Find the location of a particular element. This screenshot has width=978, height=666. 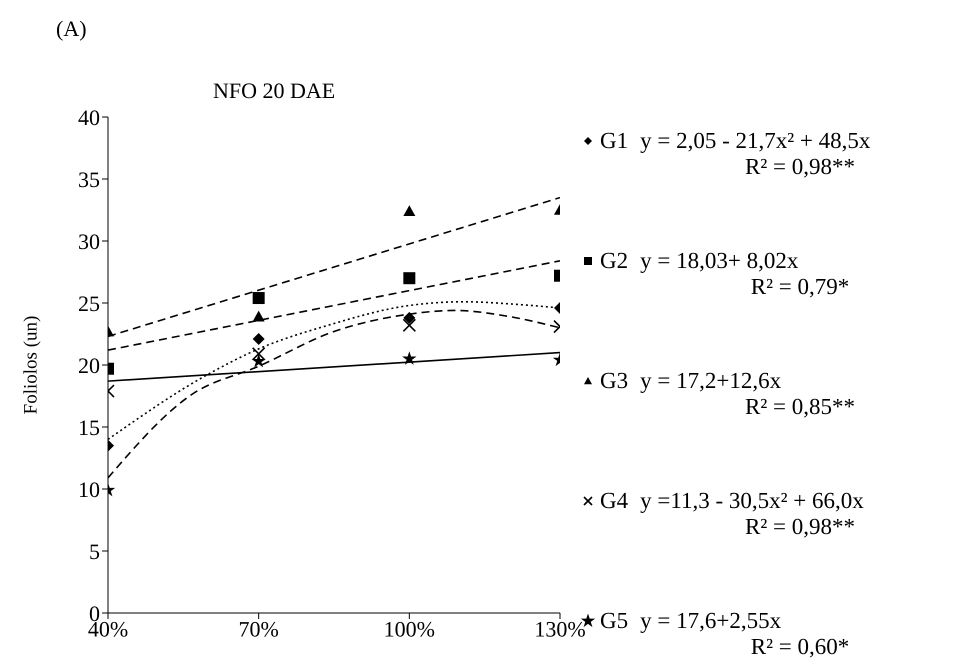

text: y =11,3 - 30,5x² + 66,0x is located at coordinates (752, 501).